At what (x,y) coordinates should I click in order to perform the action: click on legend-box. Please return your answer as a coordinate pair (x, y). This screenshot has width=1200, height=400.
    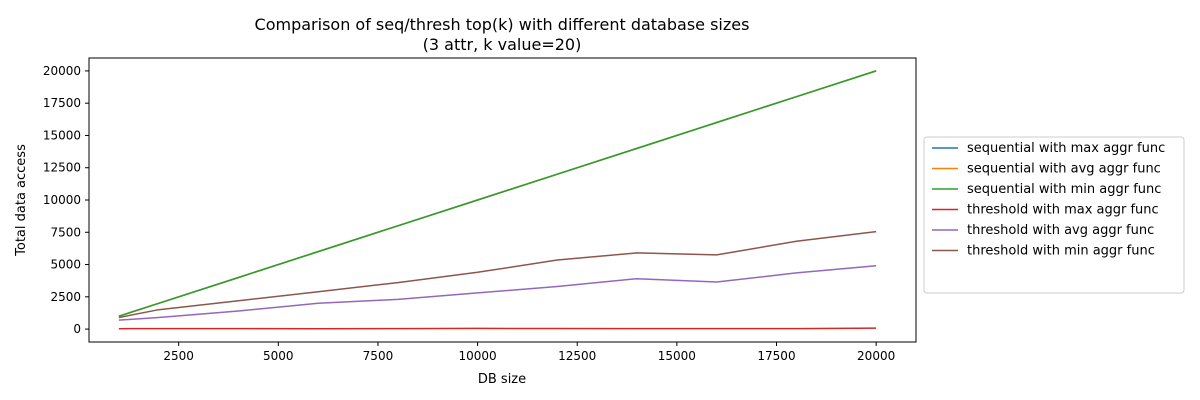
    Looking at the image, I should click on (1054, 215).